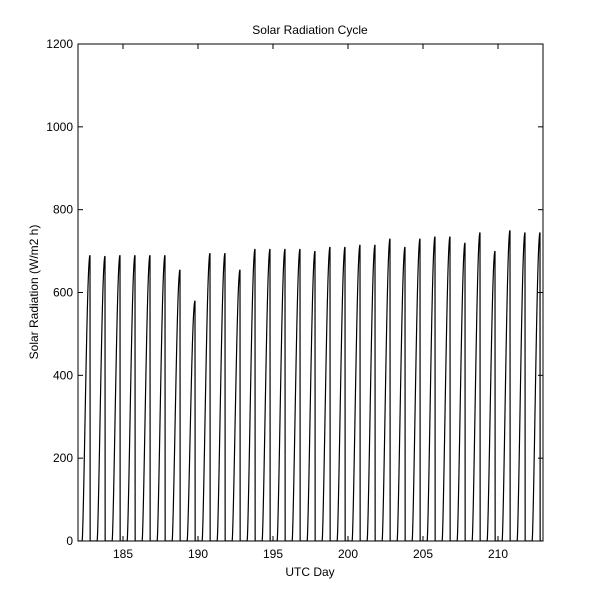 The width and height of the screenshot is (600, 610). I want to click on y-tick-label: 200, so click(63, 458).